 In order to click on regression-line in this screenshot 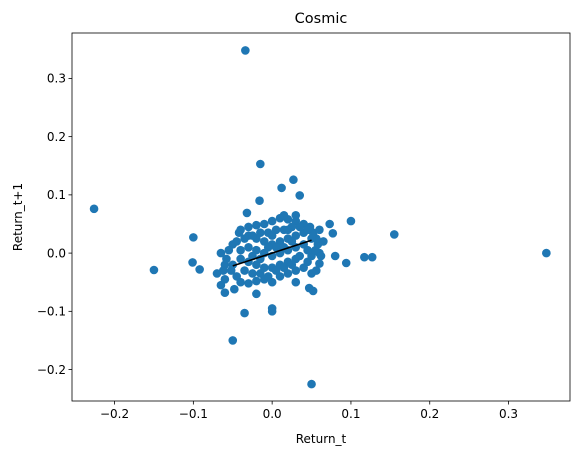, I will do `click(272, 253)`.